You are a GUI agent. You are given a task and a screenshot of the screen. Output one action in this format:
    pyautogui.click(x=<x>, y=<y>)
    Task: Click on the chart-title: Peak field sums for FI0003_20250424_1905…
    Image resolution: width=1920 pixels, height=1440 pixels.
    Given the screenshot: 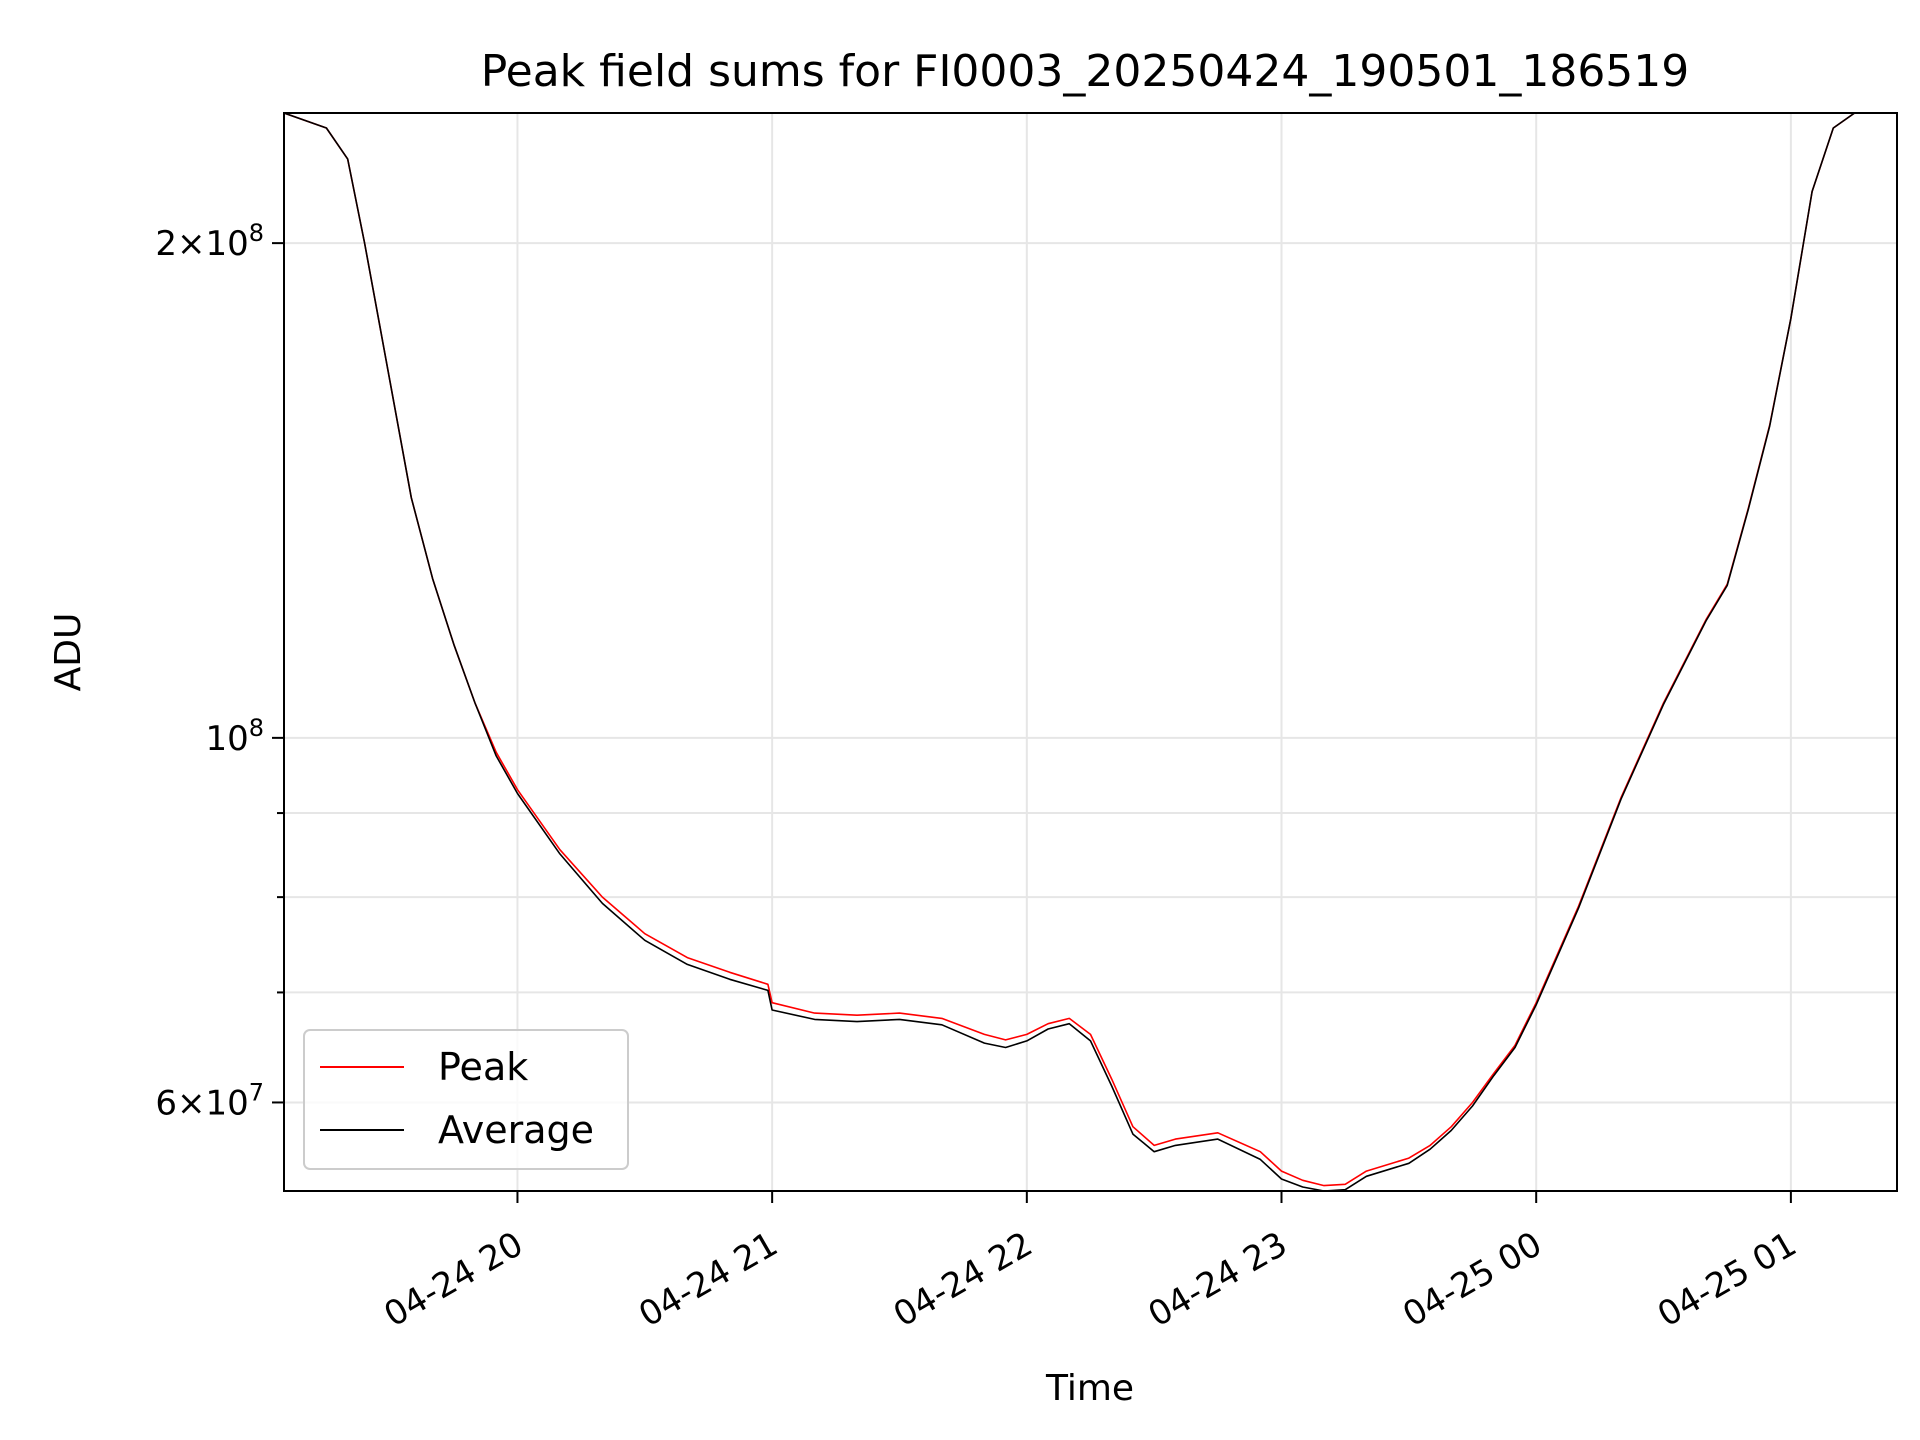 What is the action you would take?
    pyautogui.click(x=1085, y=71)
    